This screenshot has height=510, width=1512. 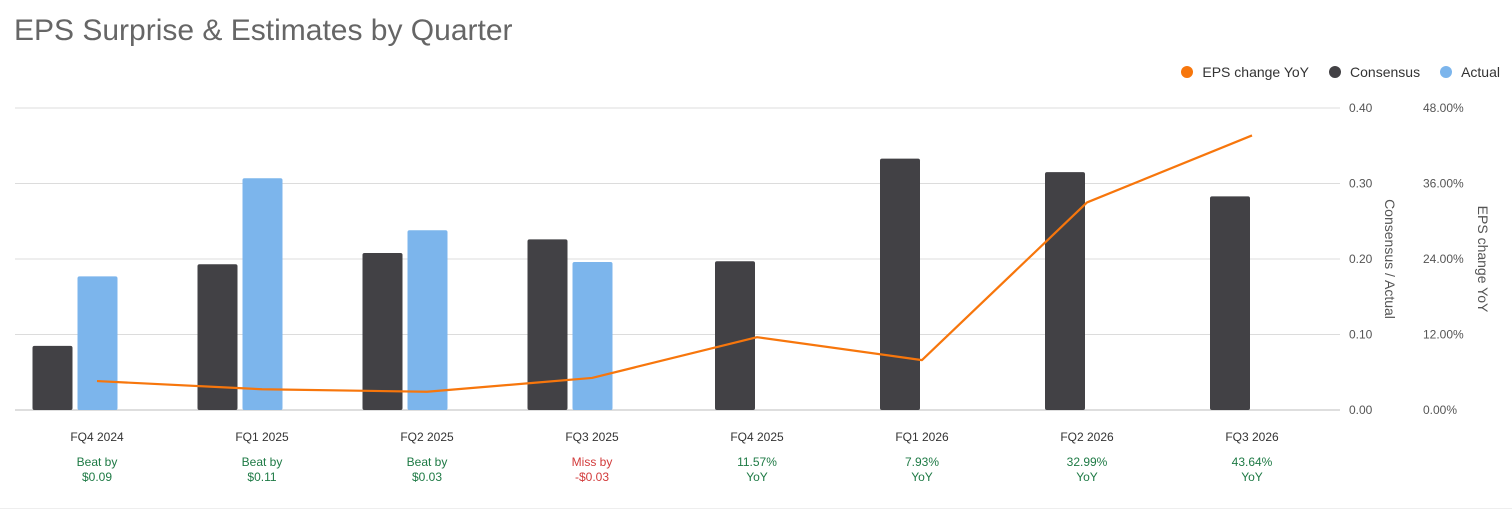 I want to click on legend-marker-actual, so click(x=1446, y=72).